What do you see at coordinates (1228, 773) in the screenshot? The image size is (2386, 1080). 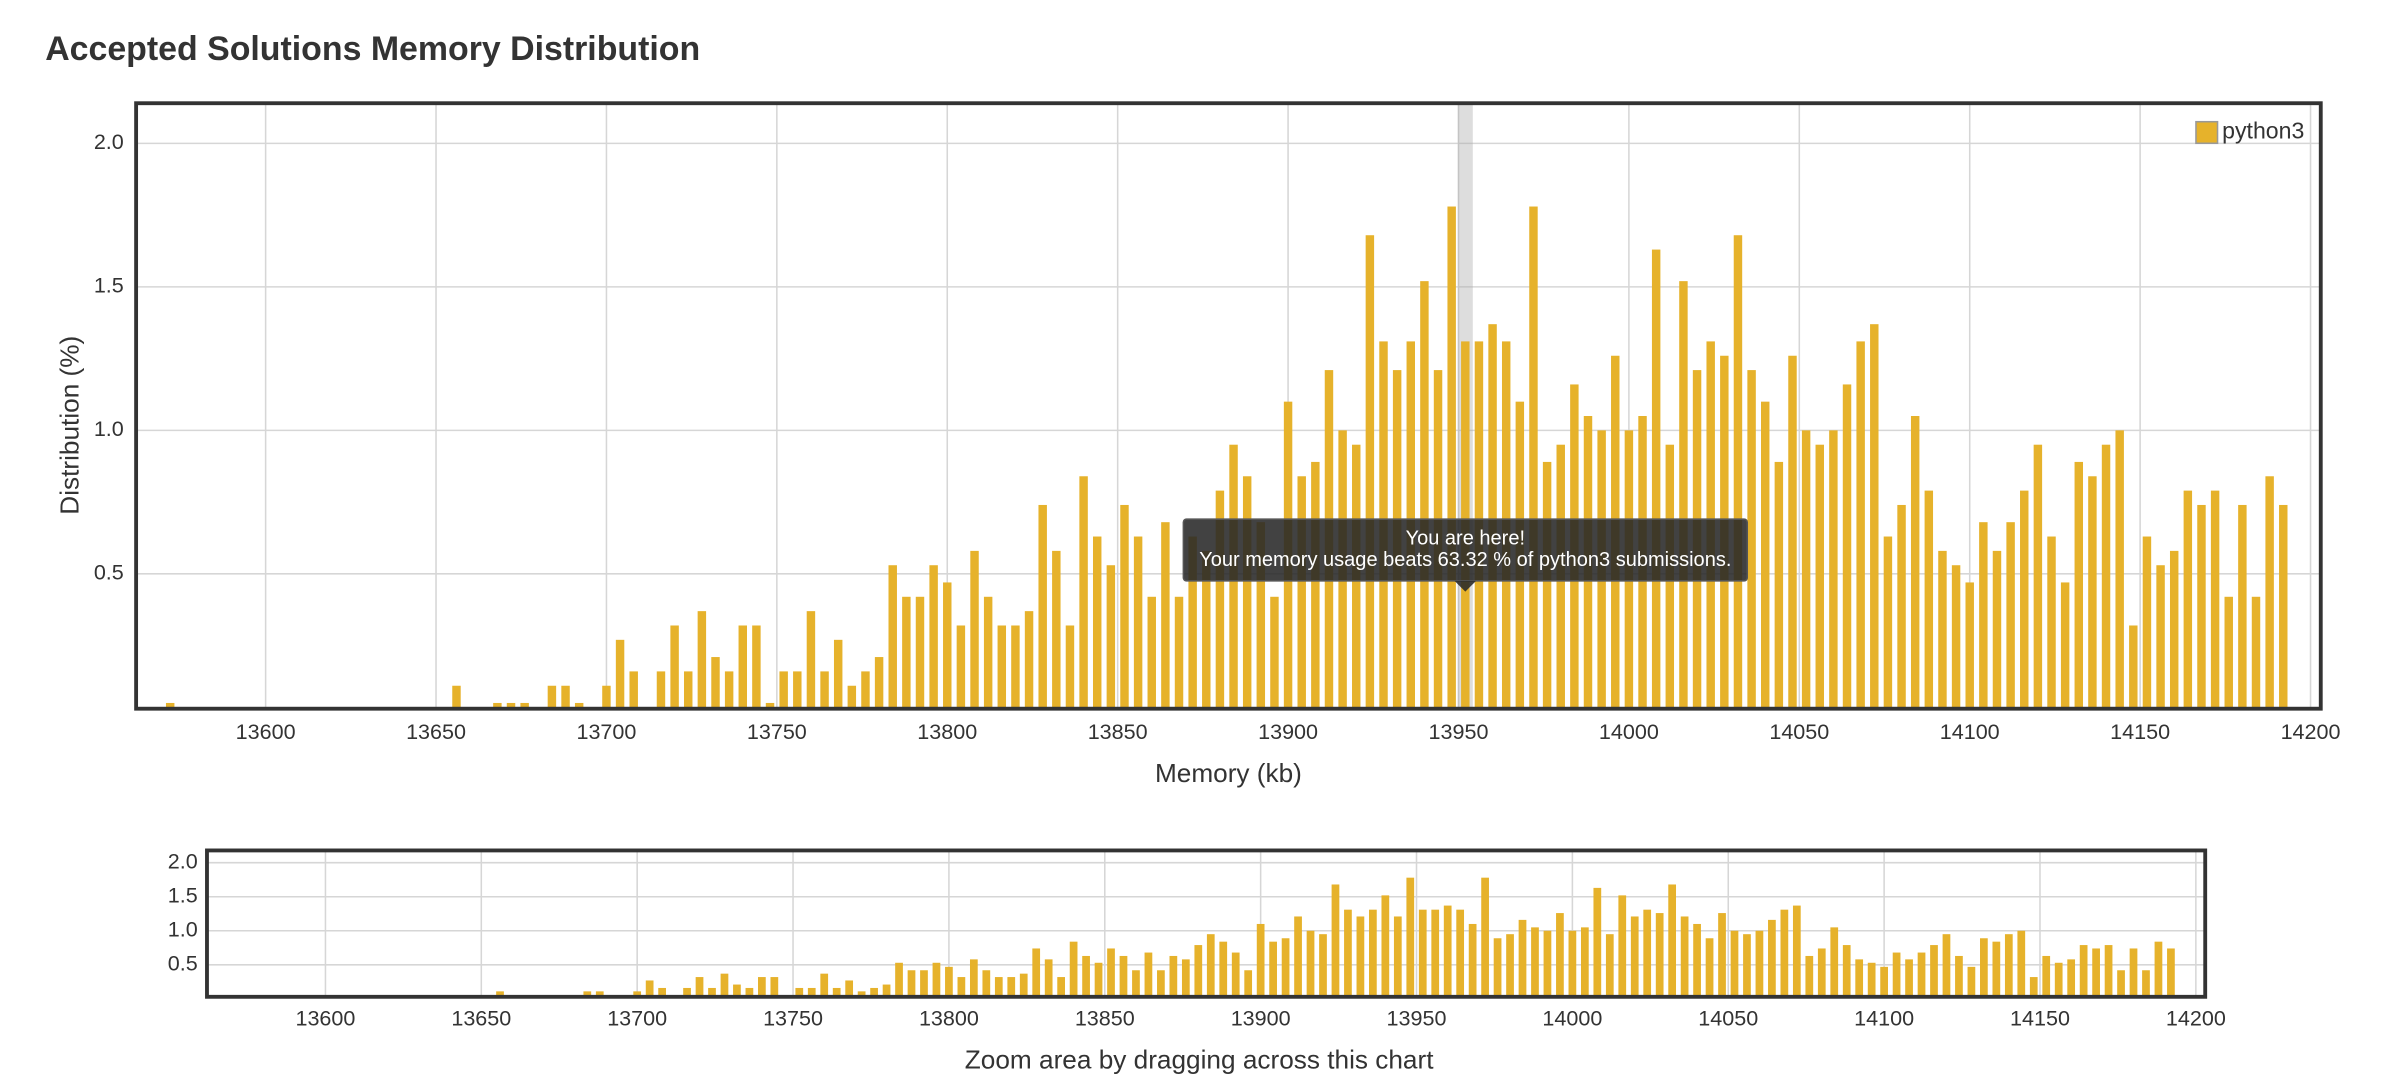 I see `x-axis-label: Memory (kb)` at bounding box center [1228, 773].